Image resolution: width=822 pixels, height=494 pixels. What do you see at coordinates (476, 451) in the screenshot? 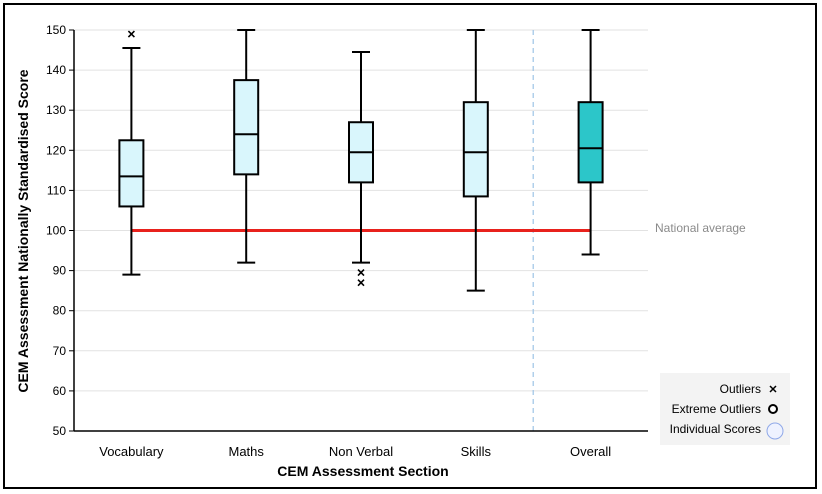
I see `x-category-label: Skills` at bounding box center [476, 451].